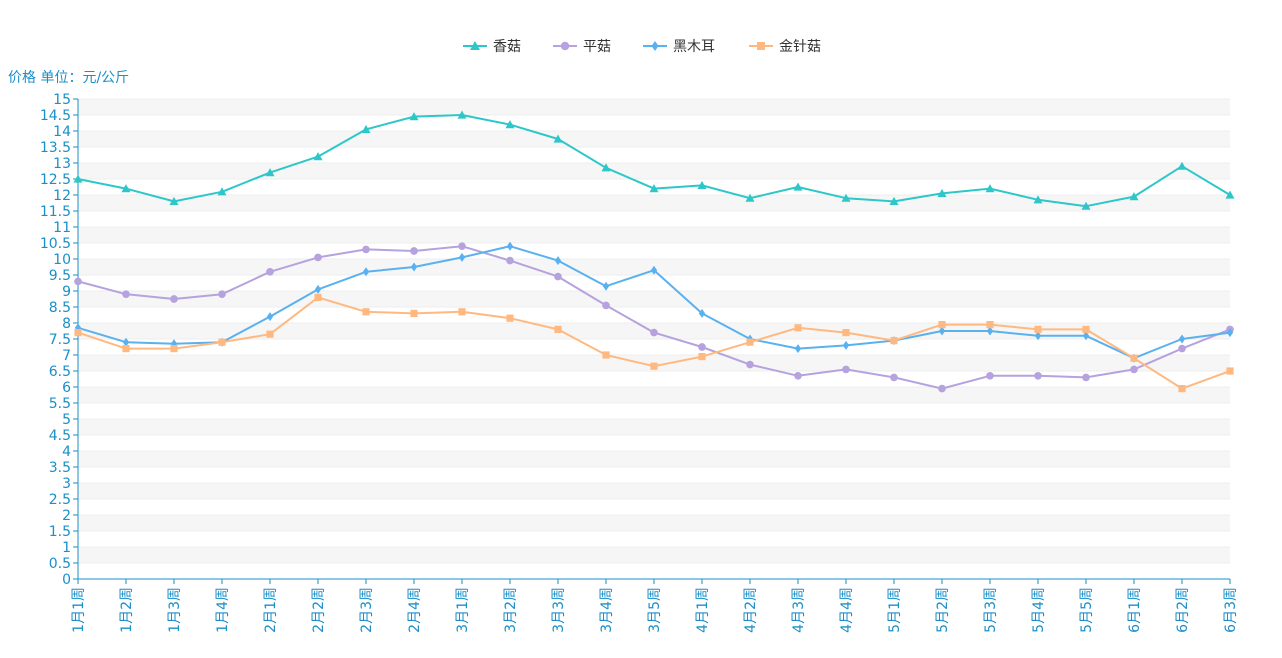 The height and width of the screenshot is (658, 1282). What do you see at coordinates (55, 212) in the screenshot?
I see `y-tick-label: 11.5` at bounding box center [55, 212].